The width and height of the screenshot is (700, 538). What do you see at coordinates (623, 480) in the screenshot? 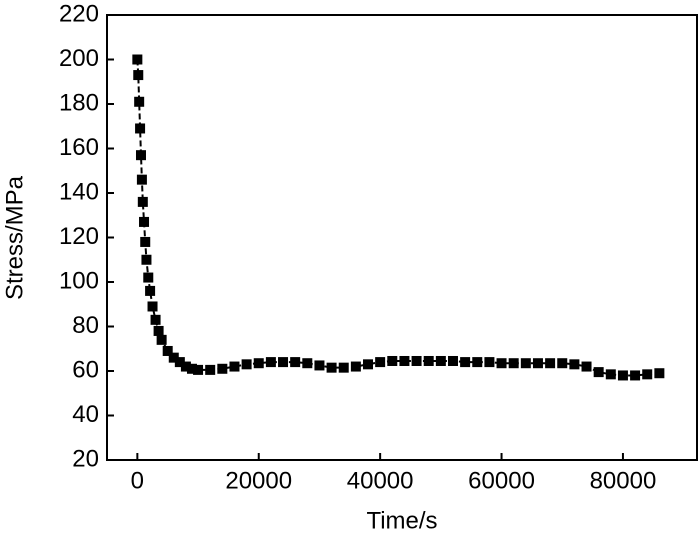
I see `x-tick-label: 80000` at bounding box center [623, 480].